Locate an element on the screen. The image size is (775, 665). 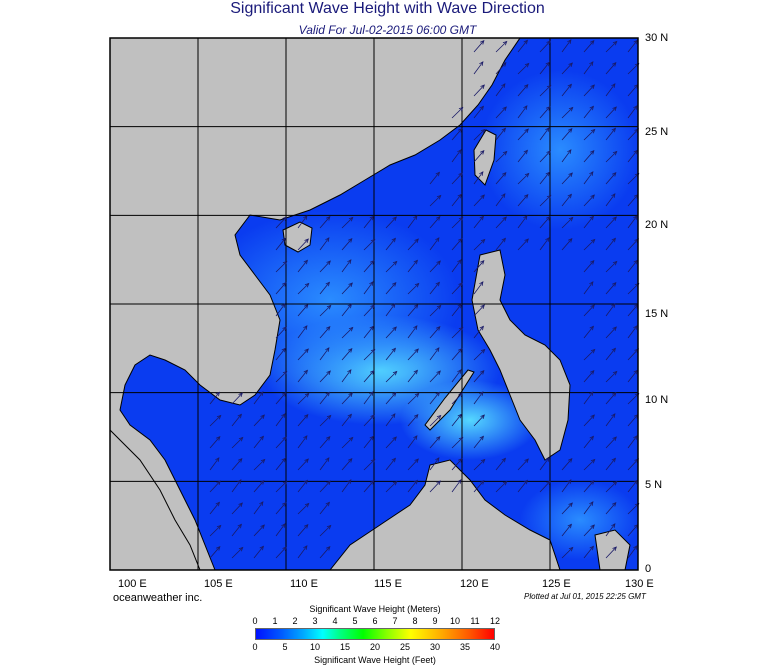
colorbar-title-feet: Significant Wave Height (Feet) is located at coordinates (375, 660).